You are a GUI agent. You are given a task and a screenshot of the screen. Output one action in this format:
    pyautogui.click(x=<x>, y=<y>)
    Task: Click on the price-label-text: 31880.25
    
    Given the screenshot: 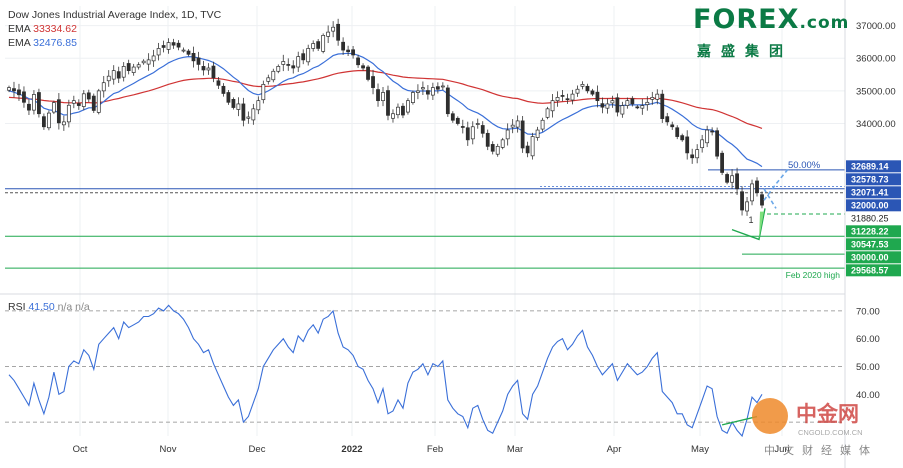 What is the action you would take?
    pyautogui.click(x=870, y=219)
    